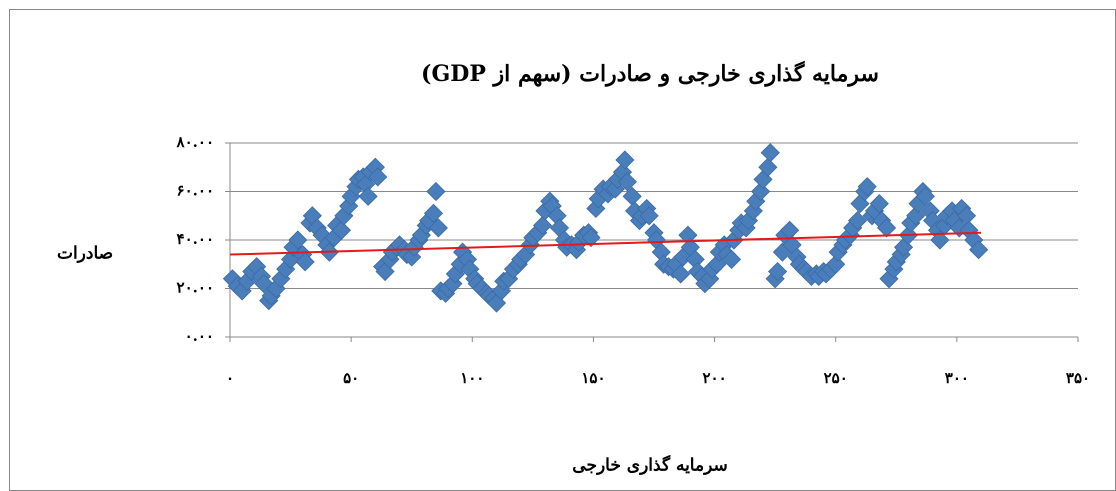 This screenshot has width=1116, height=491. What do you see at coordinates (714, 378) in the screenshot?
I see `x-tick-label: ۲۰۰` at bounding box center [714, 378].